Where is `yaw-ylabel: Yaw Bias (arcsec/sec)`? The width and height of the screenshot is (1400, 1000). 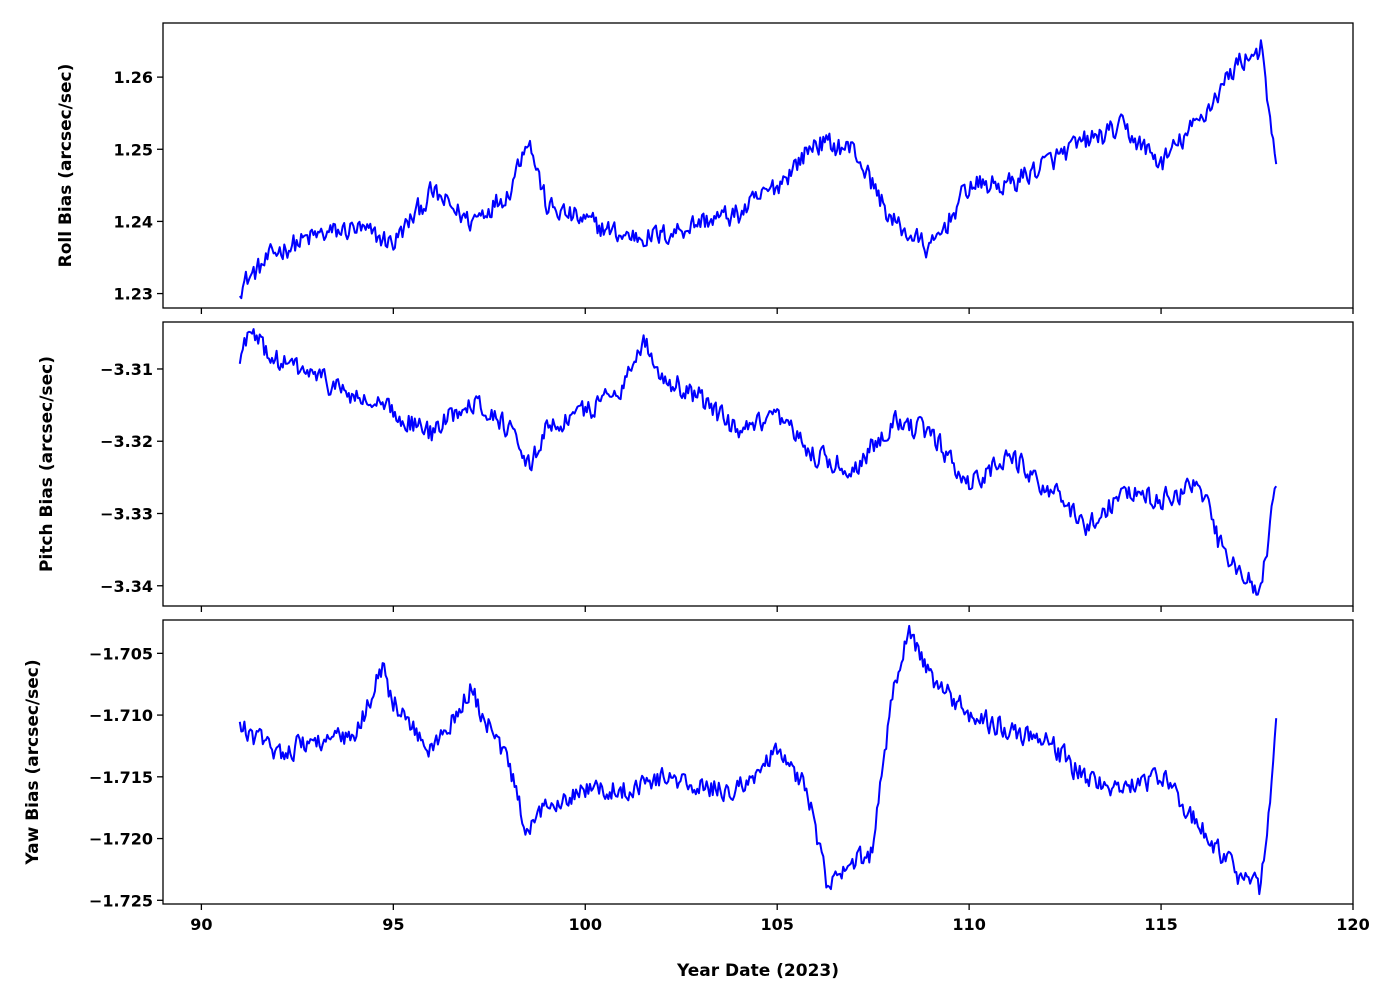
yaw-ylabel: Yaw Bias (arcsec/sec) is located at coordinates (33, 762).